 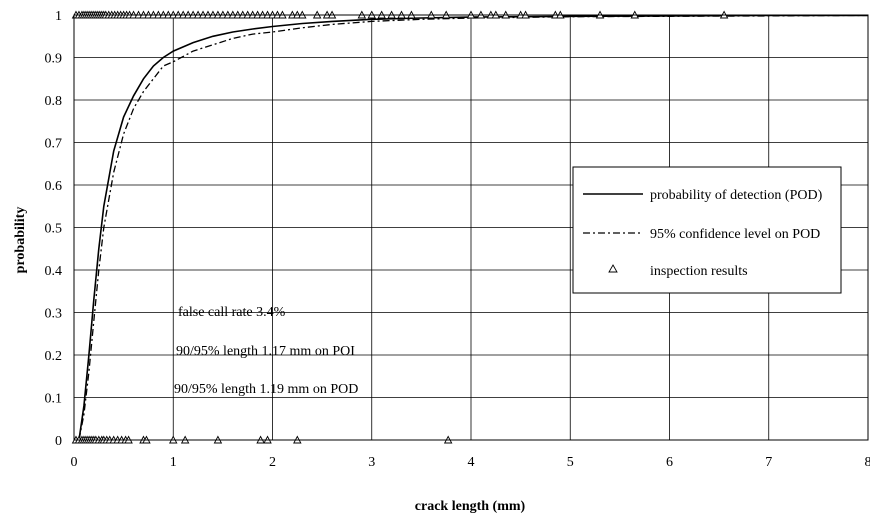 I want to click on annotation-poi-length: 90/95% length 1.17 mm on POI, so click(x=265, y=351).